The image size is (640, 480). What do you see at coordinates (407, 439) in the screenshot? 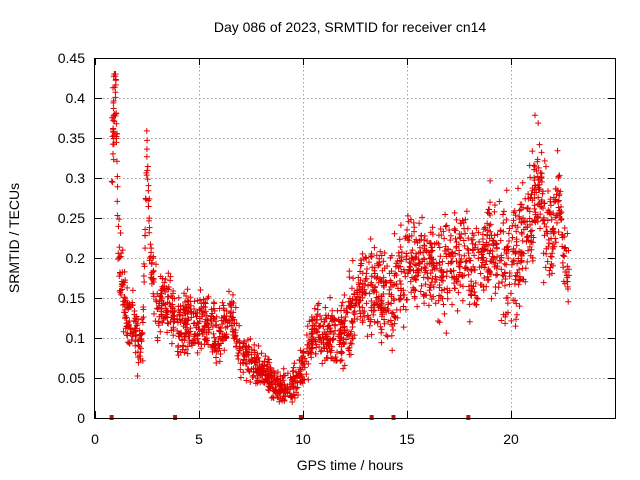
I see `x-tick-label: 15` at bounding box center [407, 439].